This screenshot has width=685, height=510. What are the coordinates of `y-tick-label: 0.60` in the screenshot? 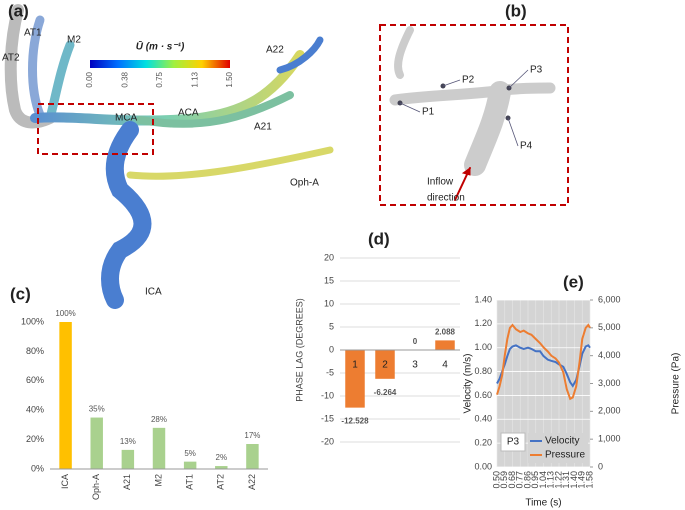 It's located at (483, 395).